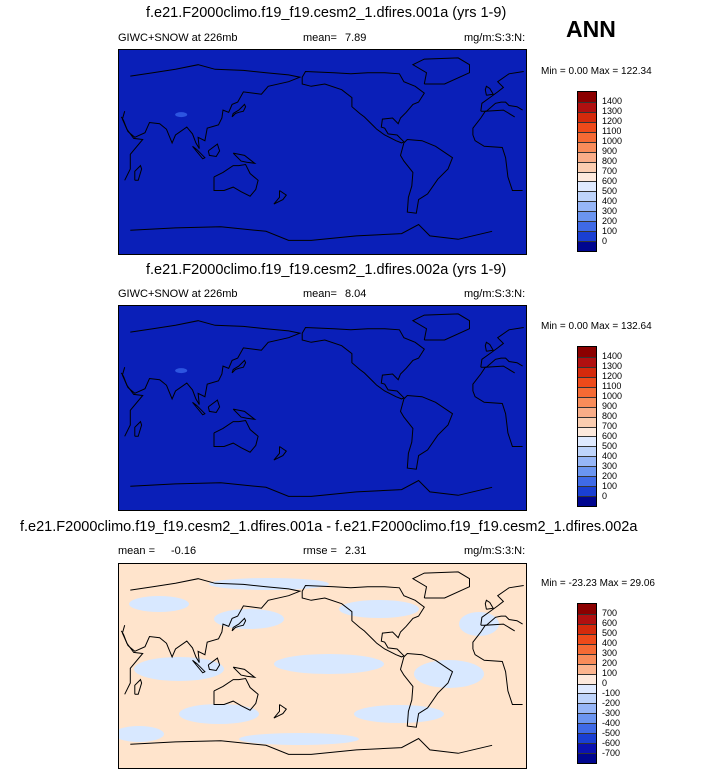 The height and width of the screenshot is (774, 710). What do you see at coordinates (610, 405) in the screenshot?
I see `colorbar-tick-label: 900` at bounding box center [610, 405].